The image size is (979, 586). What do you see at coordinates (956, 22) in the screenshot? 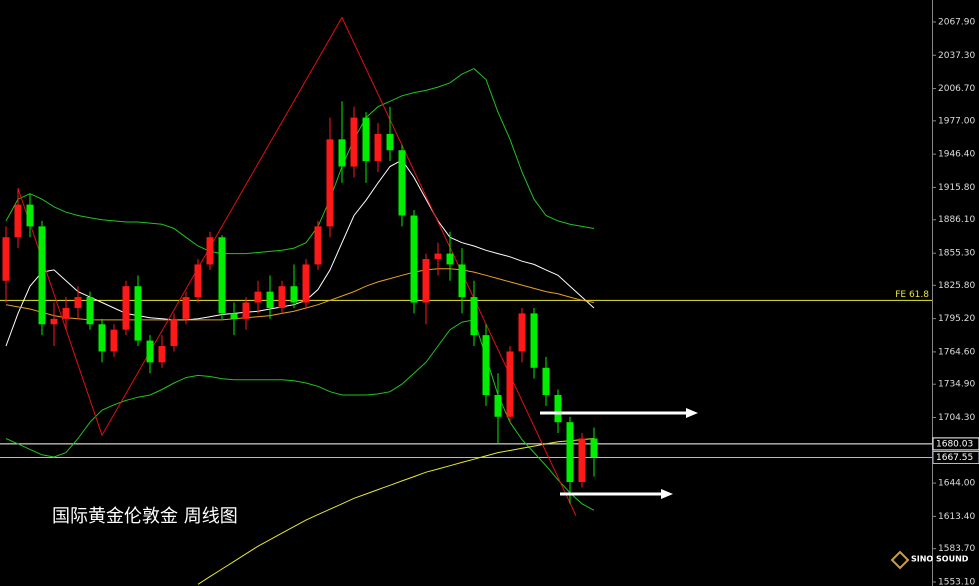
I see `y-tick-label: 2067.90` at bounding box center [956, 22].